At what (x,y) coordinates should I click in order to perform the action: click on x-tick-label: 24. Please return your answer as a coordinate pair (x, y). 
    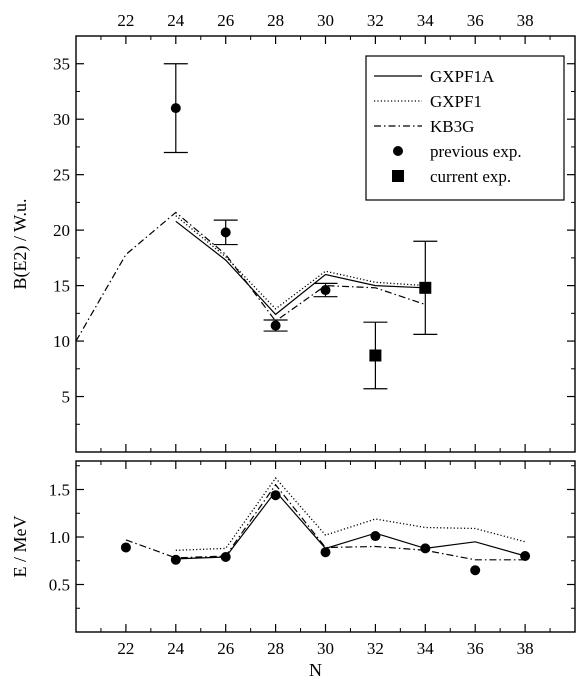
    Looking at the image, I should click on (176, 648).